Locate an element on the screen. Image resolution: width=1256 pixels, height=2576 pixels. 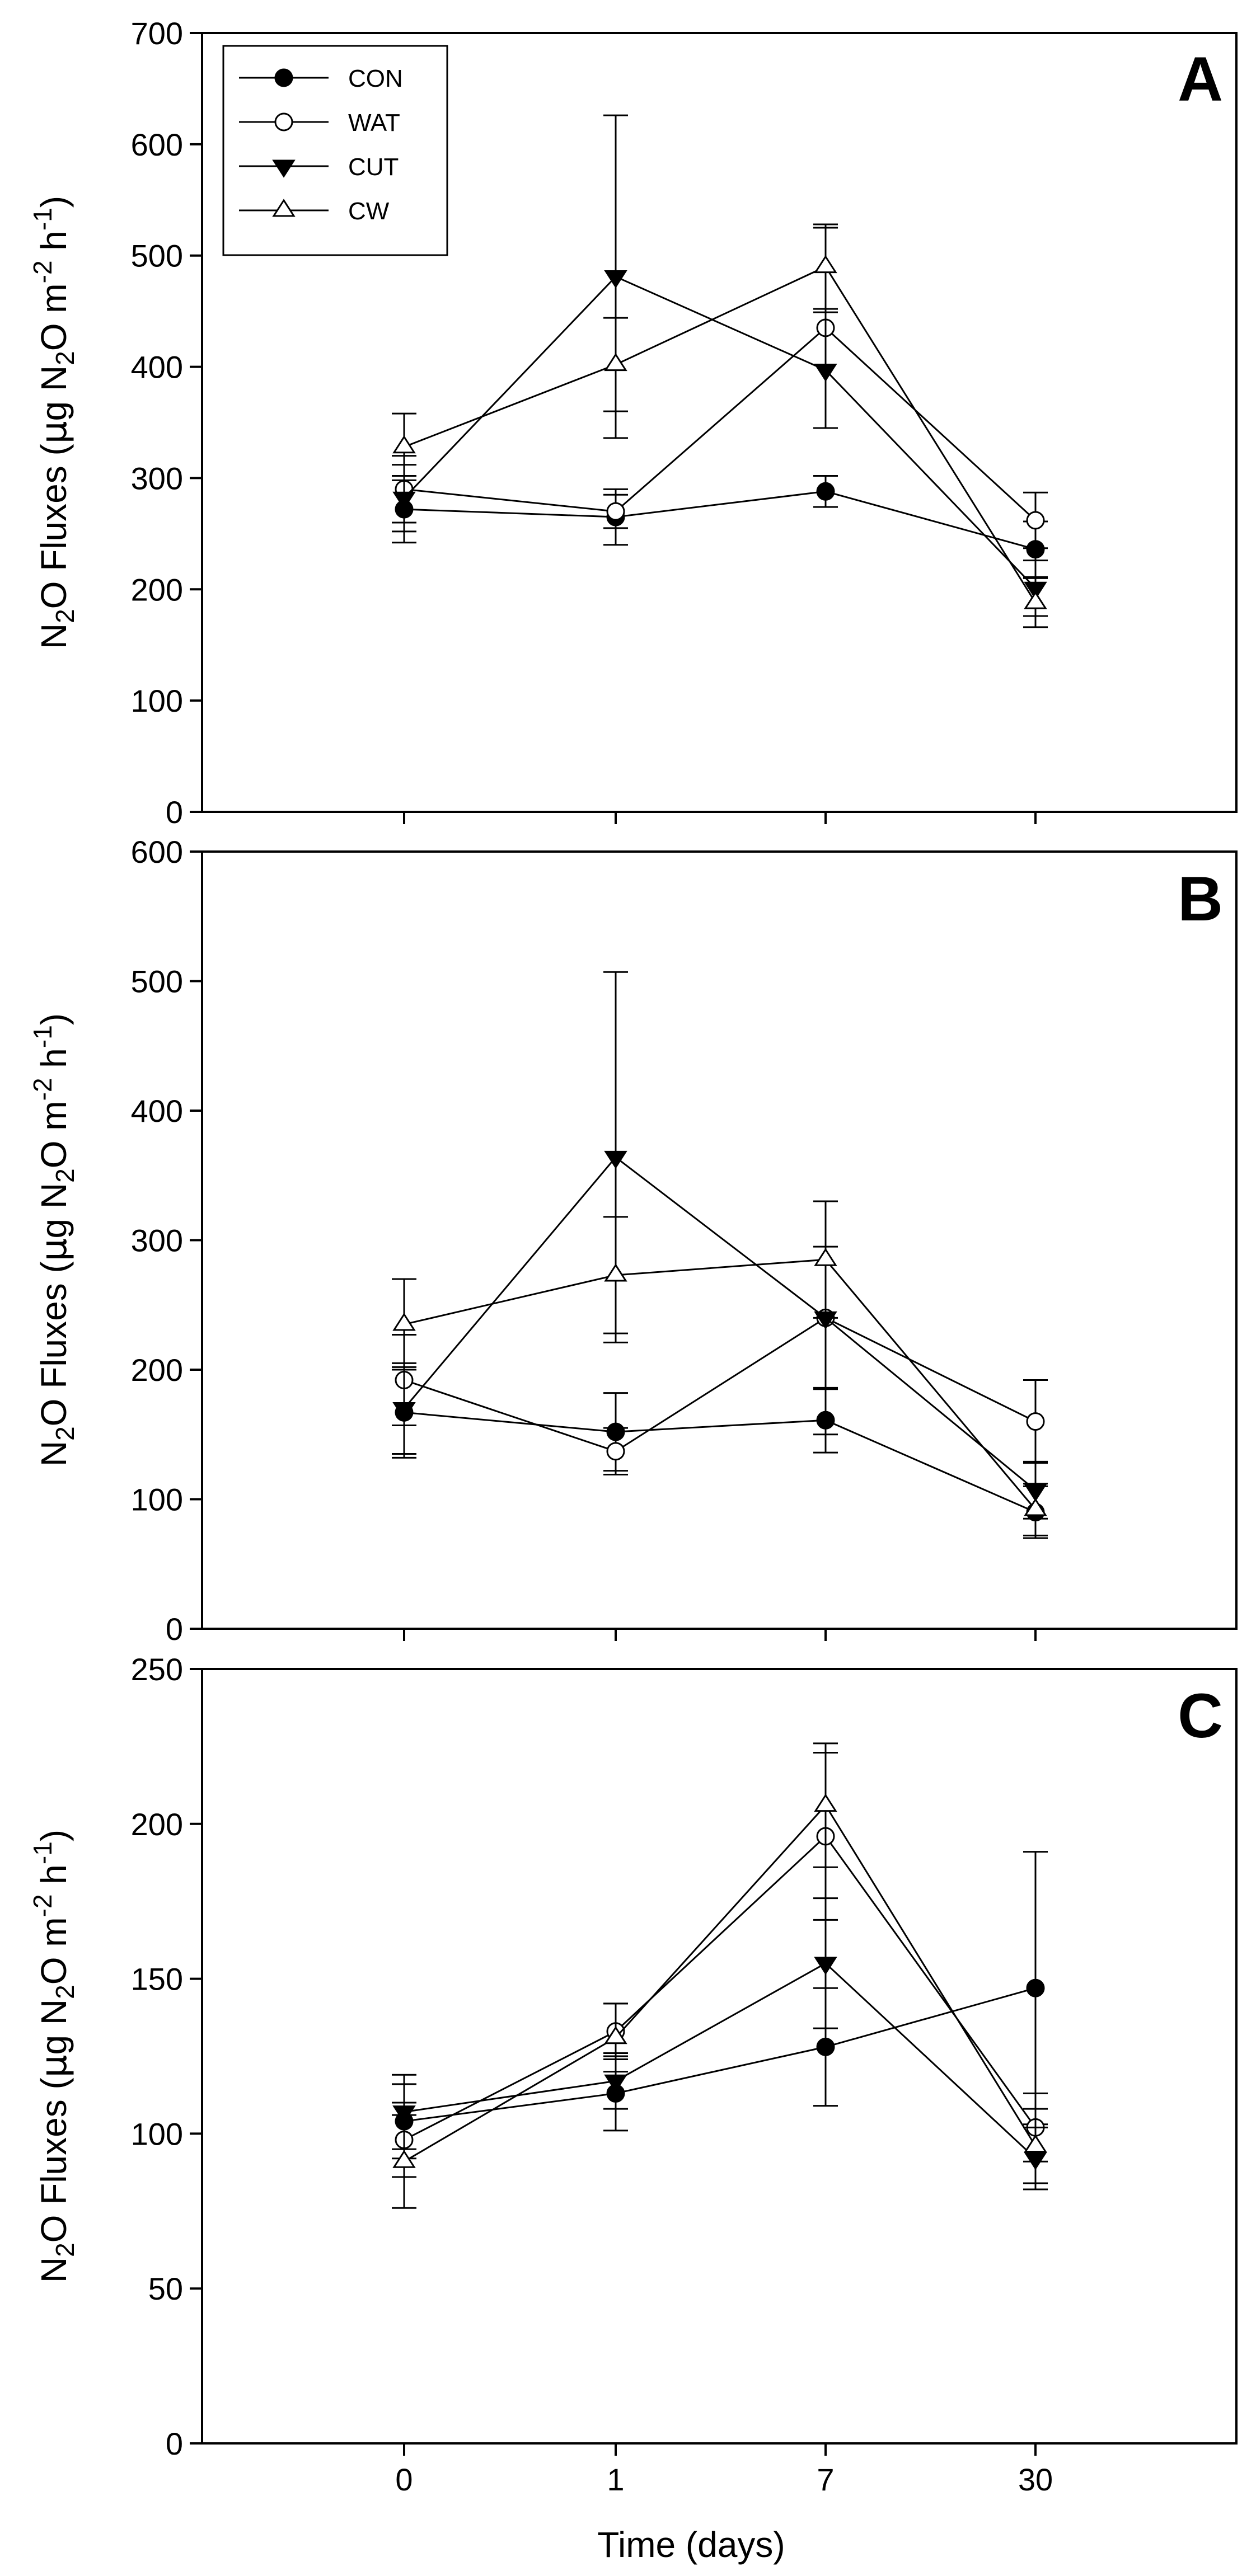
y-tick-label: 50 is located at coordinates (165, 2288).